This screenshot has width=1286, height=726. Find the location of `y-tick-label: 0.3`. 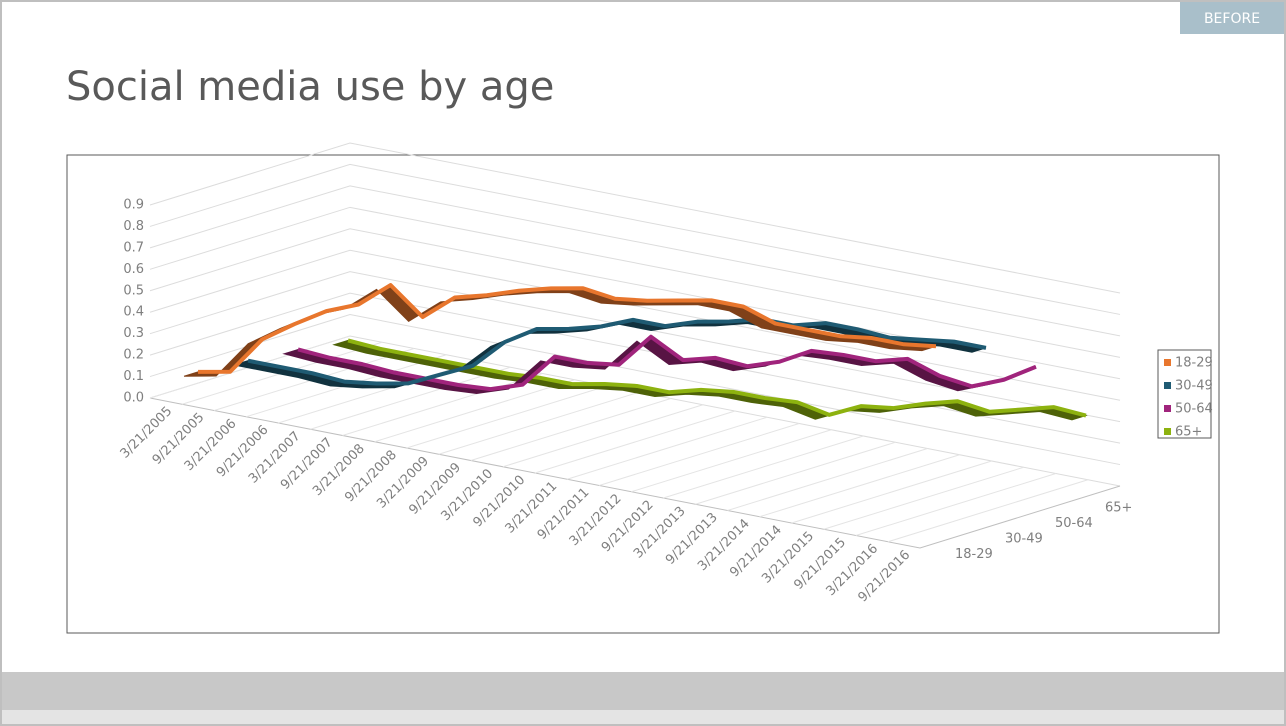

y-tick-label: 0.3 is located at coordinates (133, 333).